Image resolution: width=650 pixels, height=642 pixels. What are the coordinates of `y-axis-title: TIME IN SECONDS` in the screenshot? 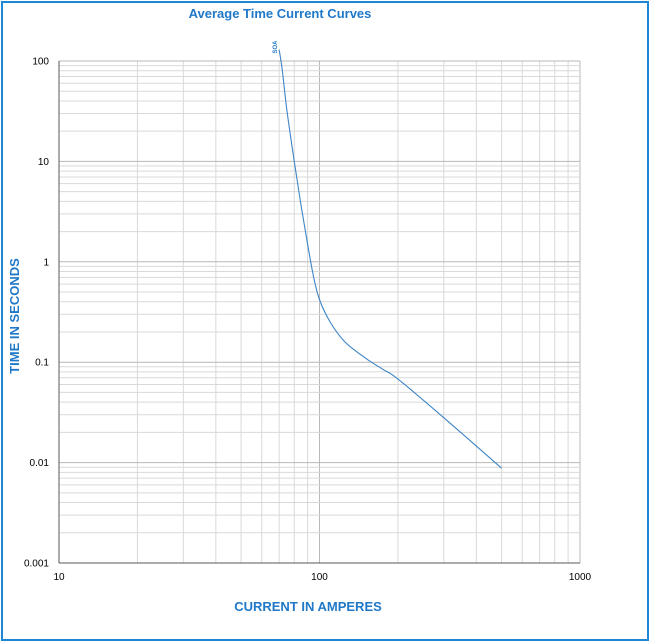 It's located at (14, 316).